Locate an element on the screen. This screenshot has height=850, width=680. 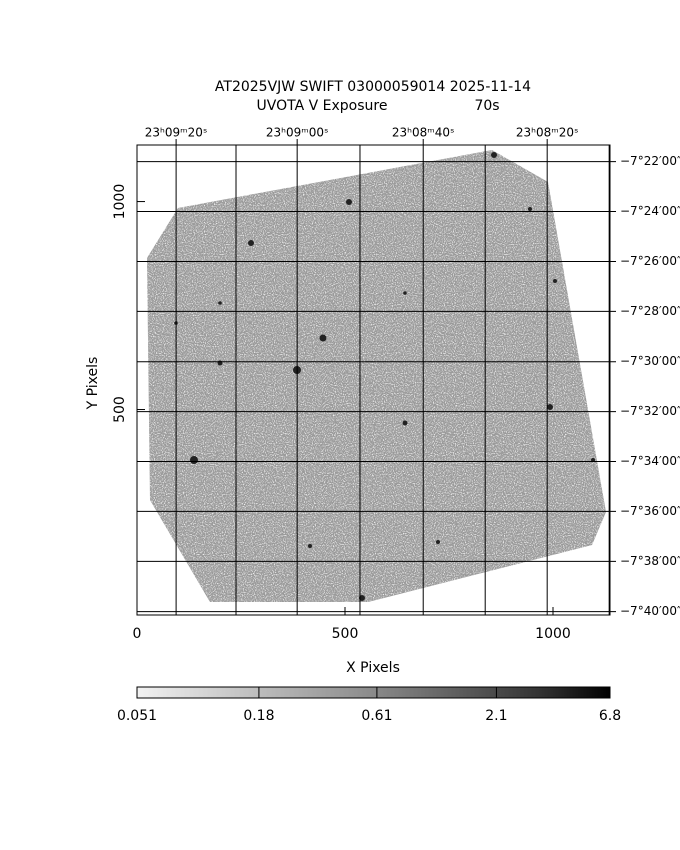
dec-tick-label: −7°28′00″ is located at coordinates (650, 311).